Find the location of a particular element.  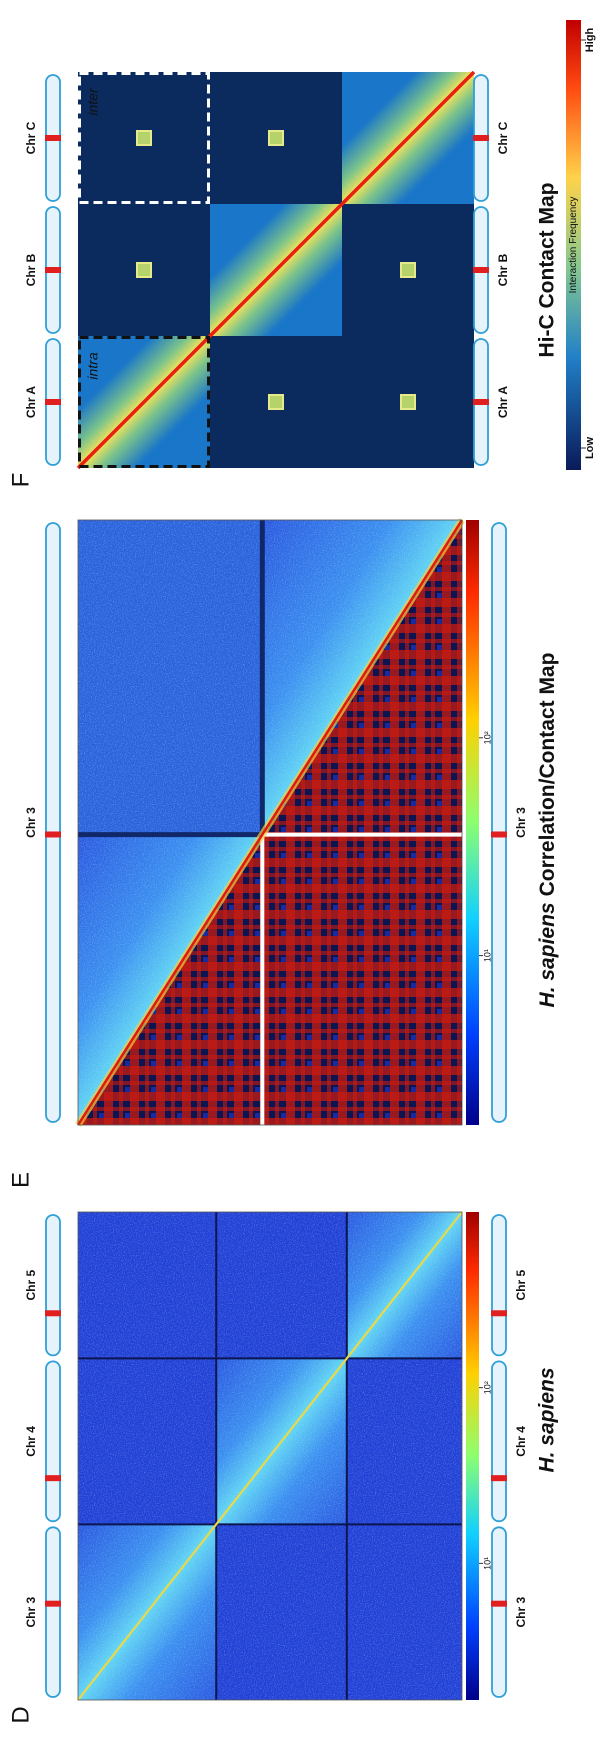

inter-box is located at coordinates (144, 138).